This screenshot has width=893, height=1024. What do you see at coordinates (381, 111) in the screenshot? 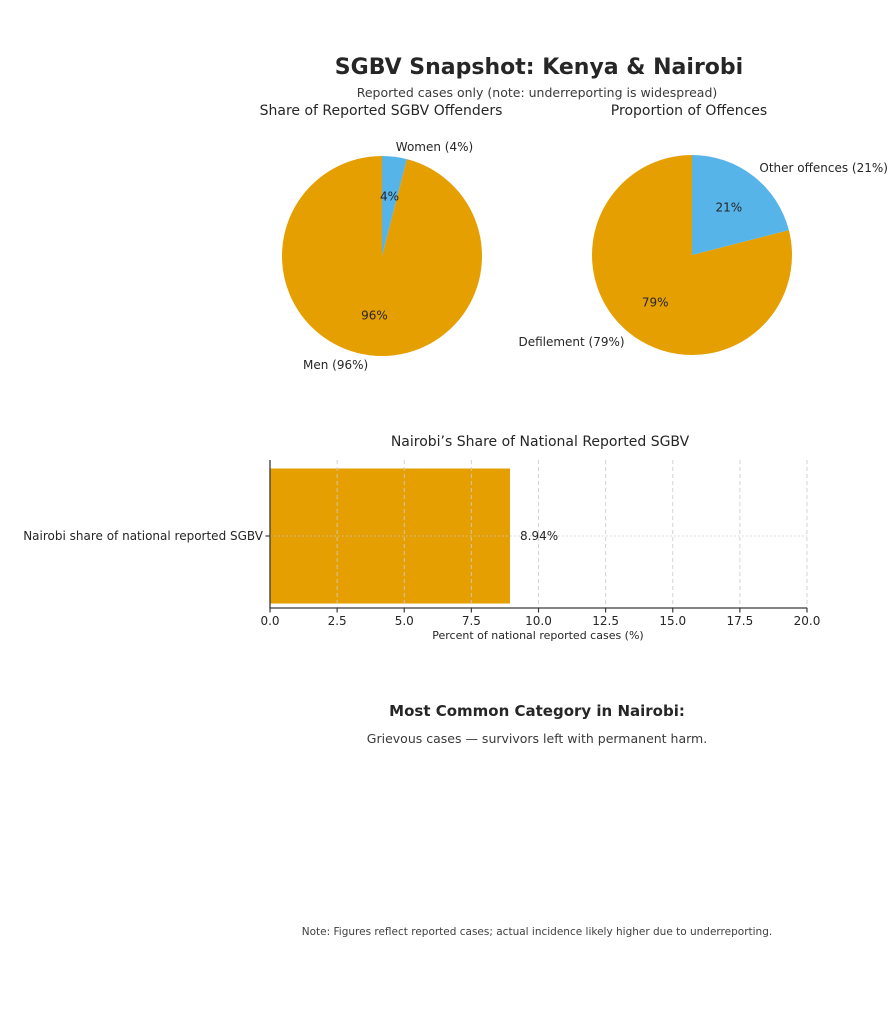
I see `offenders-pie-title: Share of Reported SGBV Offenders` at bounding box center [381, 111].